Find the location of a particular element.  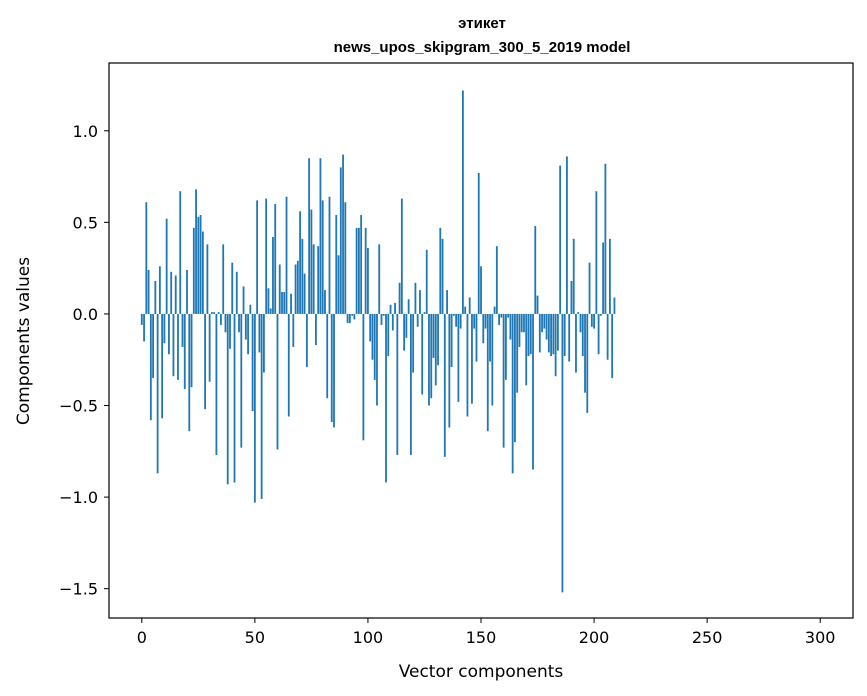

y-axis-label: Components values is located at coordinates (24, 341).